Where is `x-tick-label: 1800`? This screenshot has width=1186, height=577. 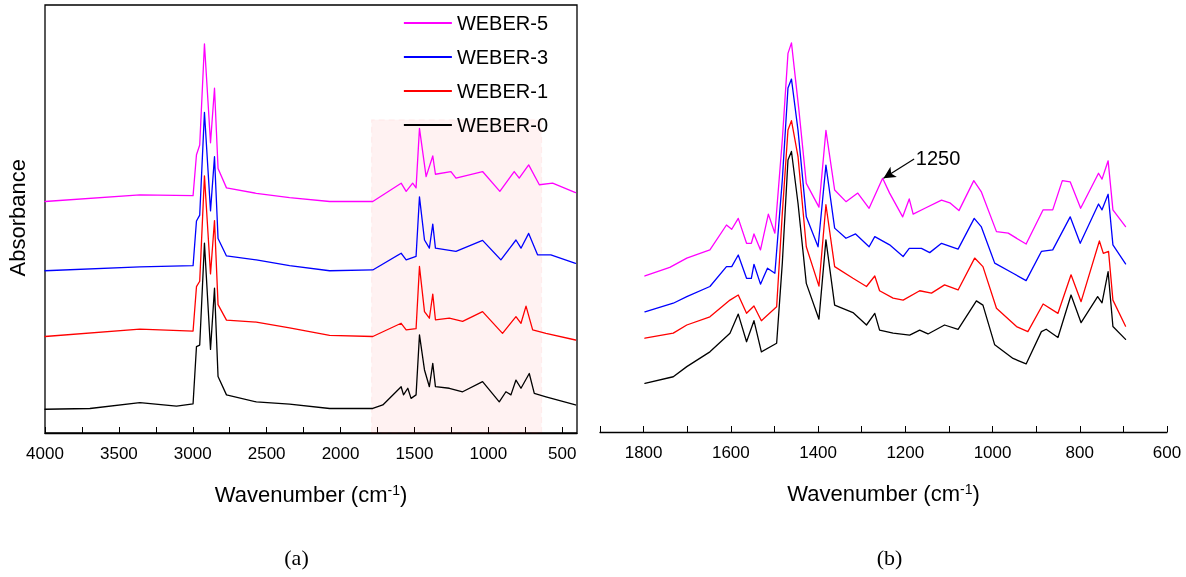
x-tick-label: 1800 is located at coordinates (643, 452).